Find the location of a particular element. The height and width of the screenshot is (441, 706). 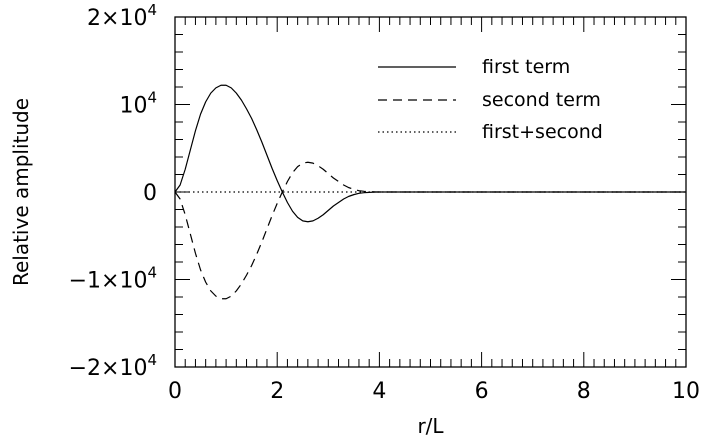

y-tick-label: −2×10⁴ is located at coordinates (113, 366).